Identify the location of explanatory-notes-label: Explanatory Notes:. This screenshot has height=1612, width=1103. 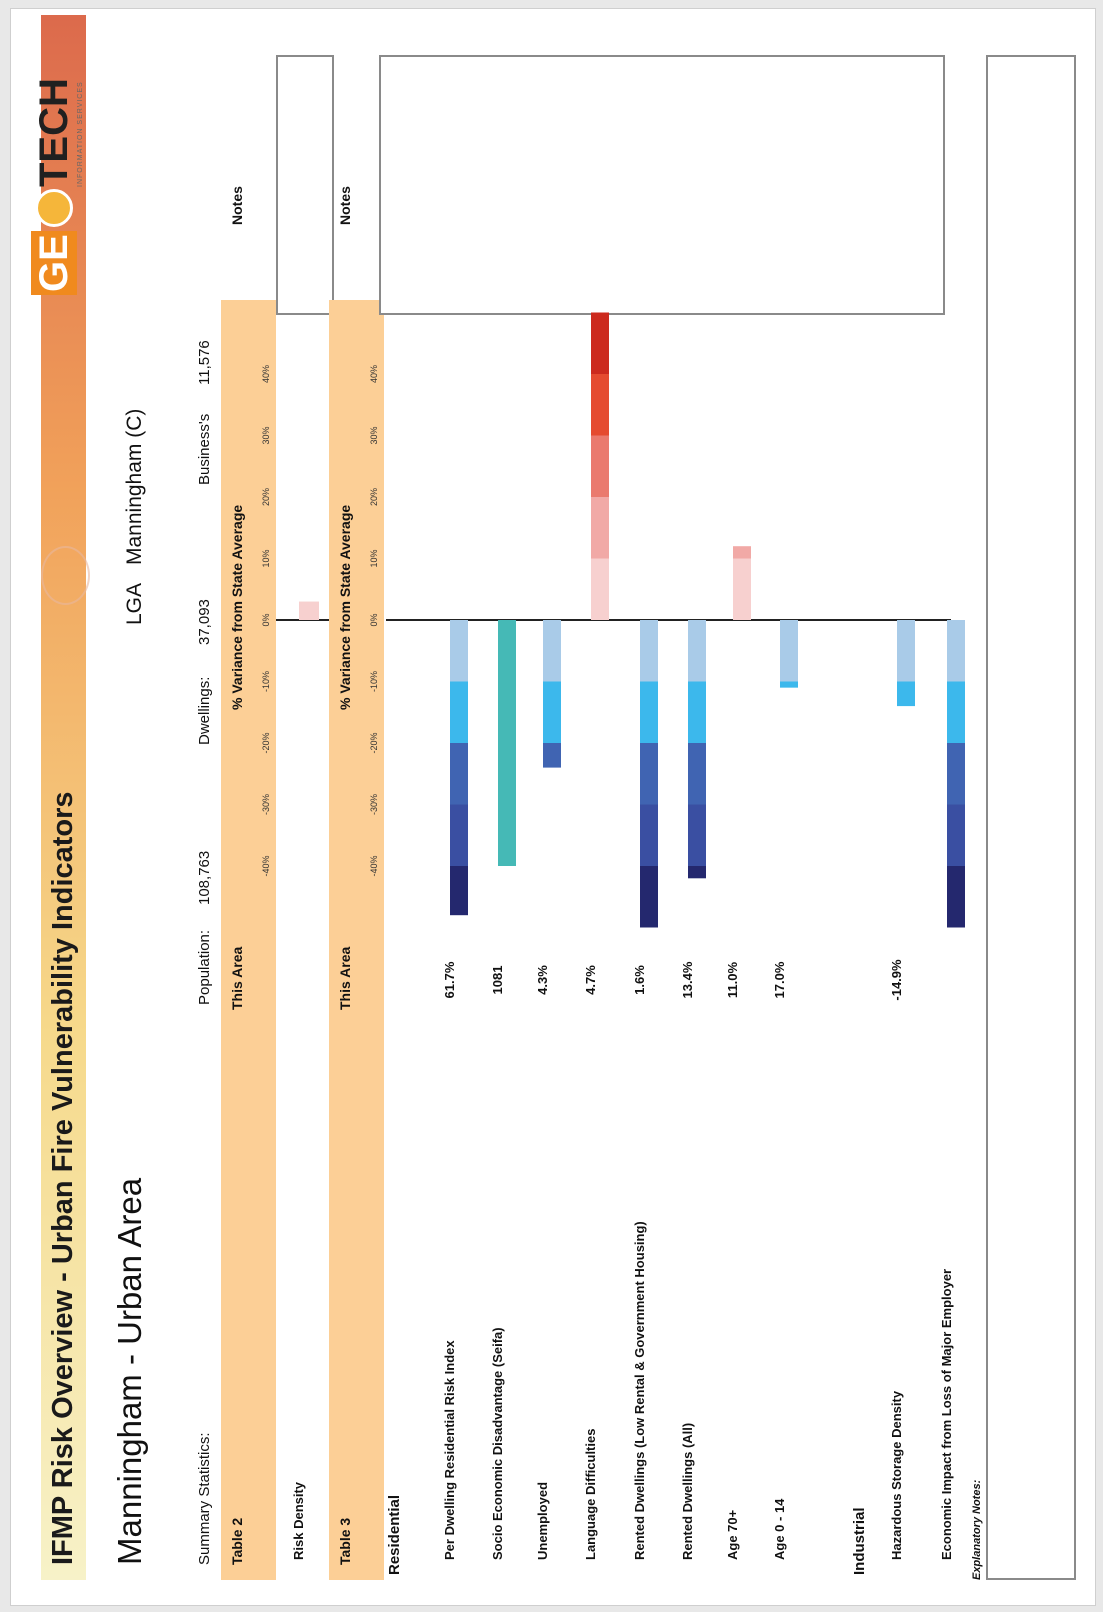
(977, 1529).